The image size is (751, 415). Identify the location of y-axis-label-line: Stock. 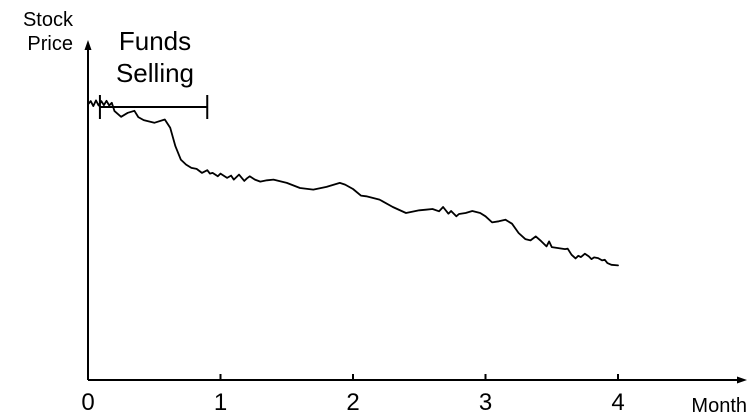
(48, 20).